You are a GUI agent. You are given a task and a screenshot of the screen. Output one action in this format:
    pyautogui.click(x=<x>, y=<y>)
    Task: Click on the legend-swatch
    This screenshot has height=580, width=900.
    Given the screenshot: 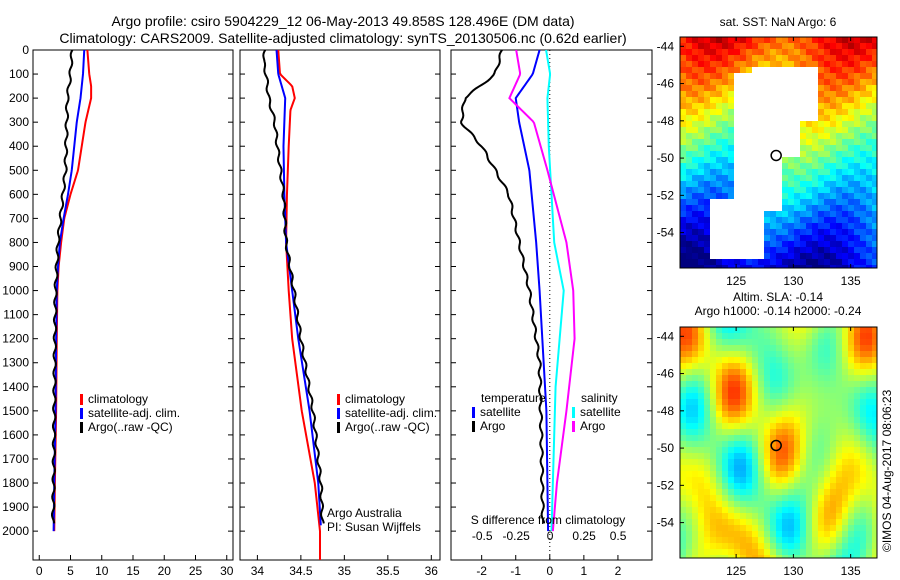 What is the action you would take?
    pyautogui.click(x=473, y=426)
    